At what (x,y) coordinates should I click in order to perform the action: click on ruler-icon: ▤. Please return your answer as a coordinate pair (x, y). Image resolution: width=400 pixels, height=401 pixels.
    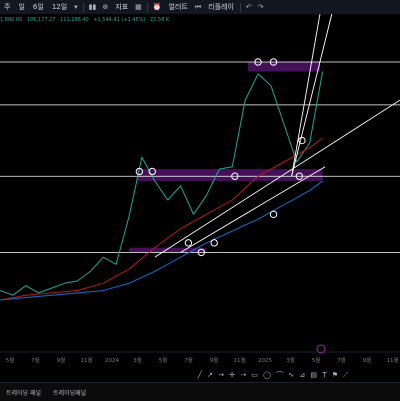
    Looking at the image, I should click on (314, 375).